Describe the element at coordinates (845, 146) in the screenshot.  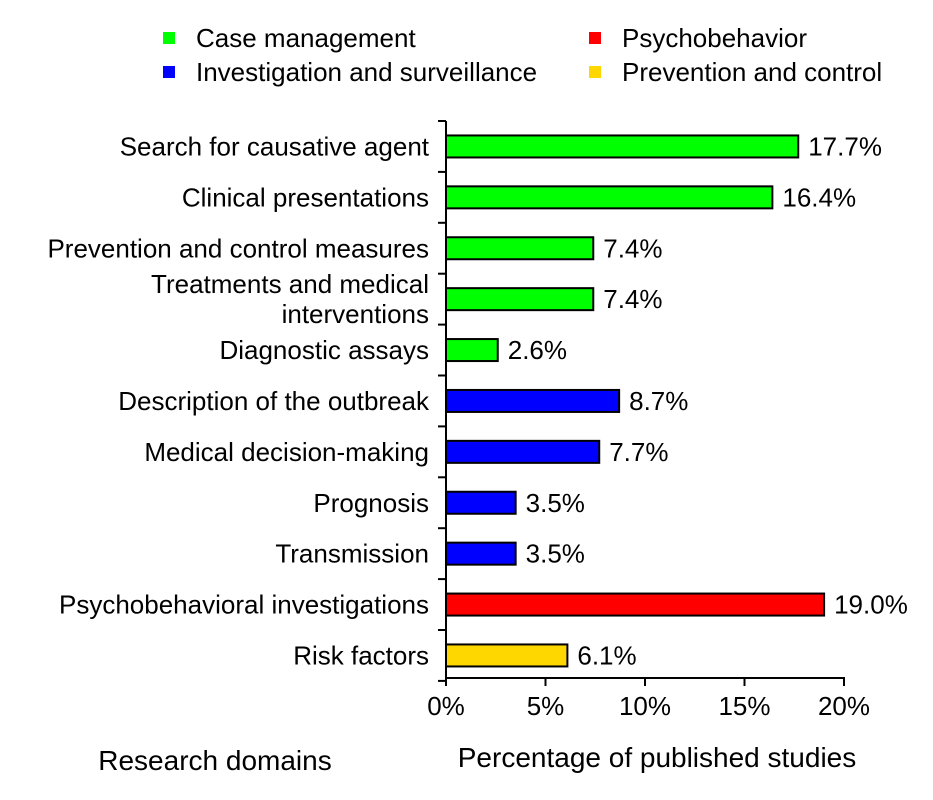
I see `bar-value-label: 17.7%` at that location.